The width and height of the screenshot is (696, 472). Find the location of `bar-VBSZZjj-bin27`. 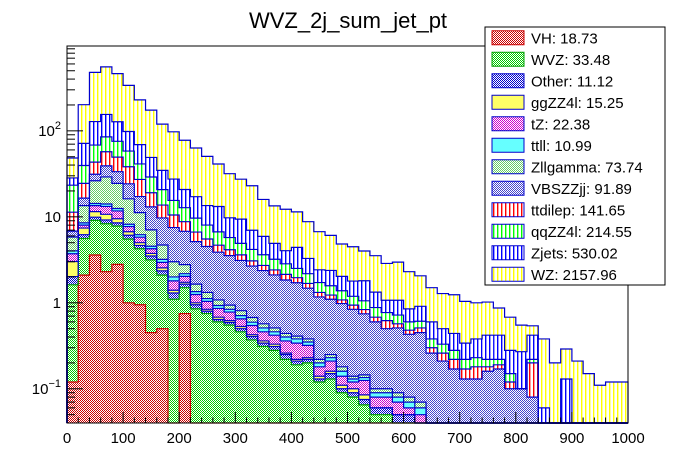

bar-VBSZZjj-bin27 is located at coordinates (375, 355).